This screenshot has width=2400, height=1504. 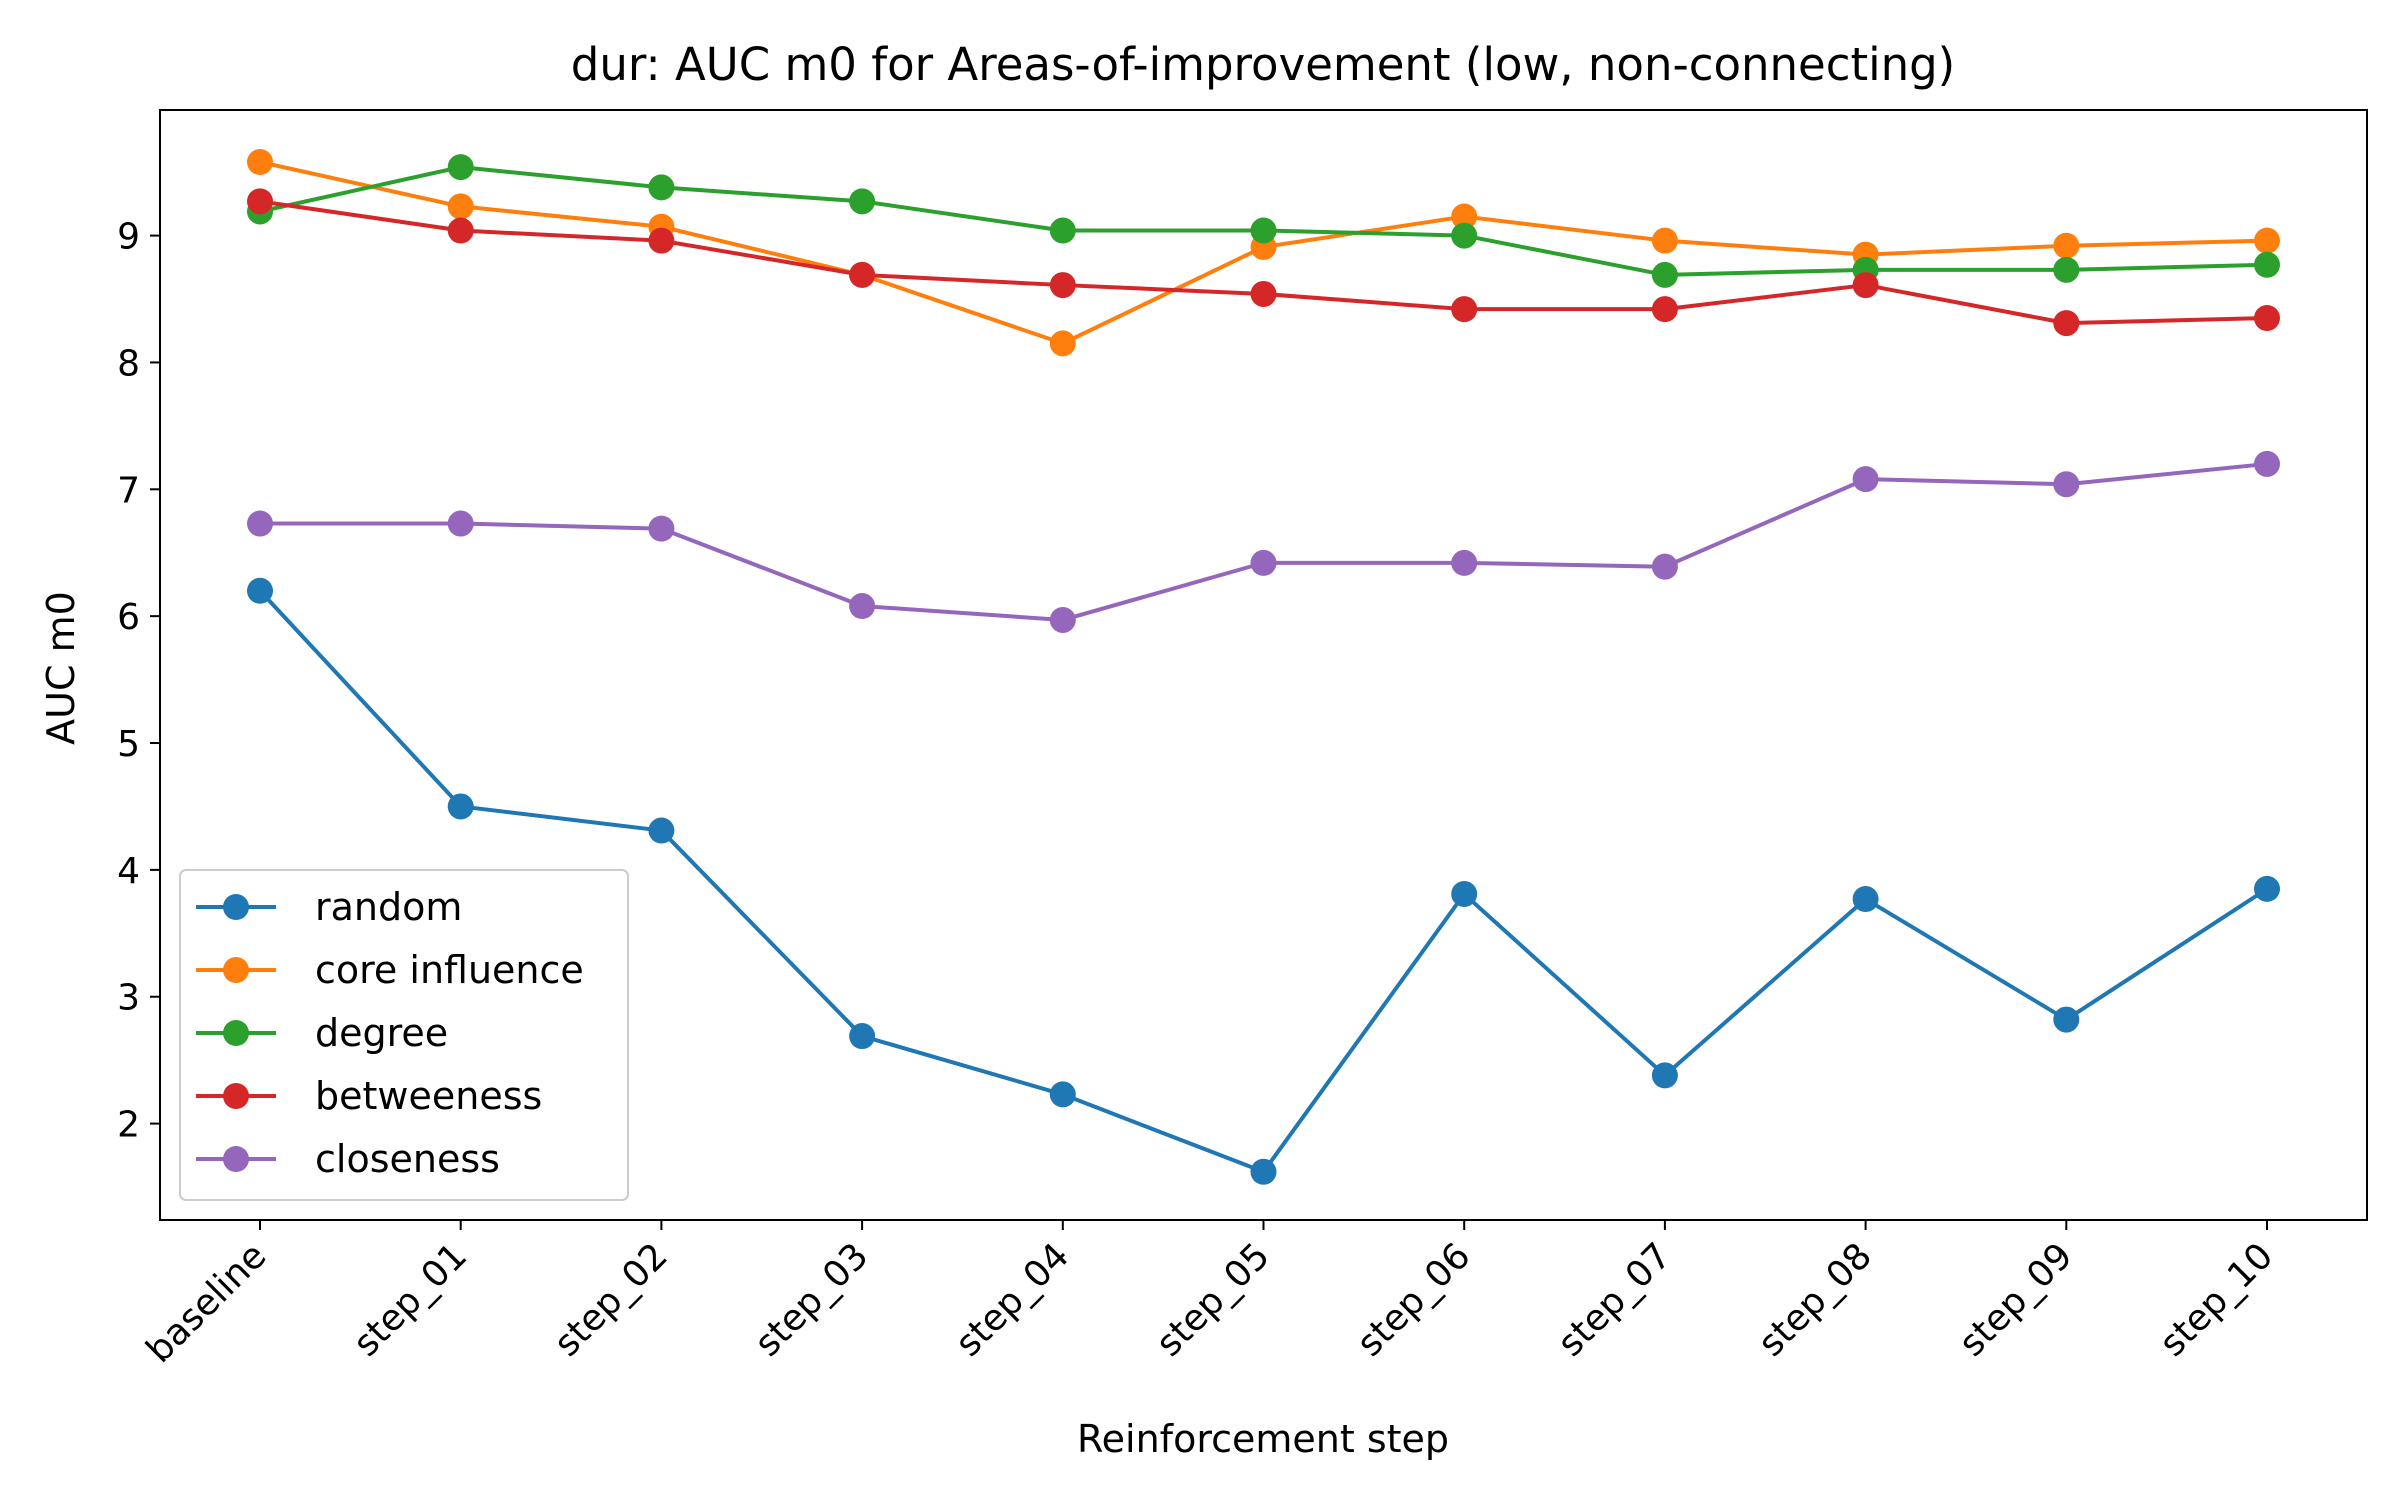 I want to click on y-tick-label: 6, so click(x=128, y=617).